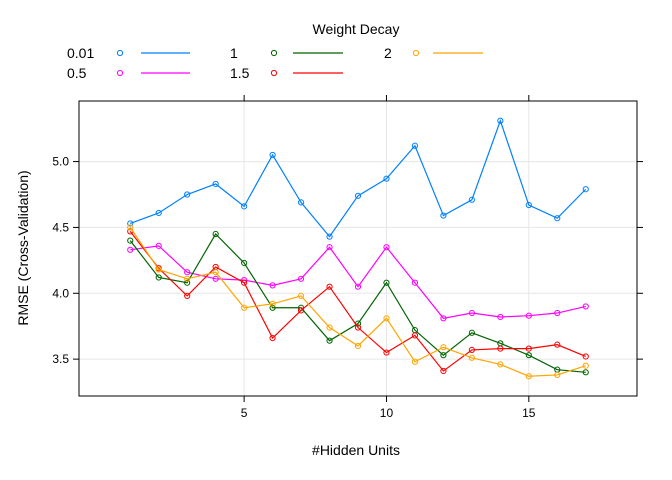 The height and width of the screenshot is (480, 672). What do you see at coordinates (387, 413) in the screenshot?
I see `x-tick-label: 10` at bounding box center [387, 413].